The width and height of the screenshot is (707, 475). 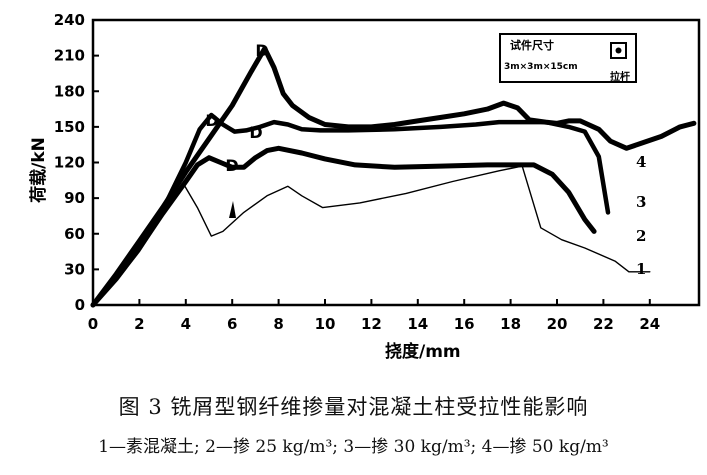 I want to click on y-tick-label: 90, so click(x=74, y=198).